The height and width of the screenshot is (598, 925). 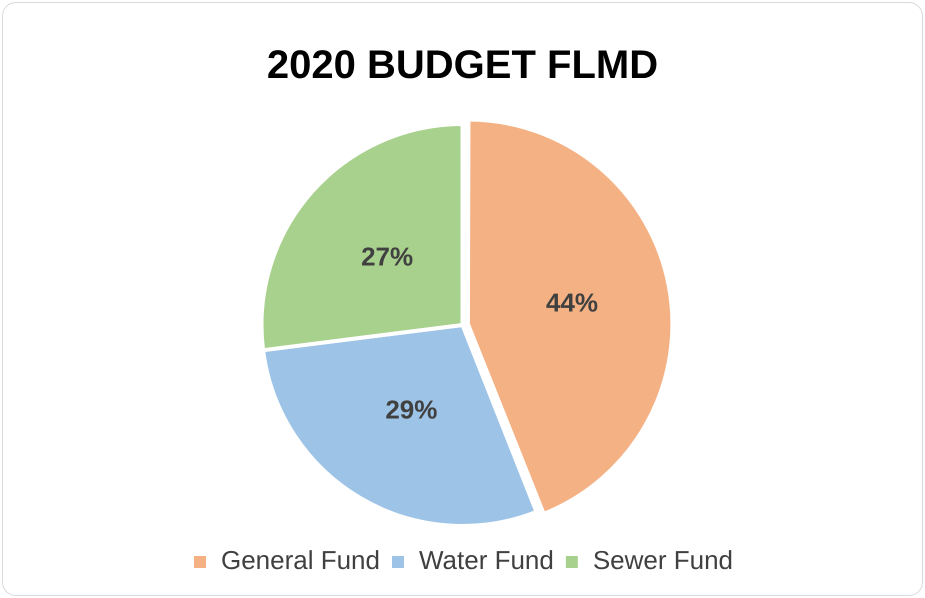 I want to click on data-label: 44%, so click(x=572, y=302).